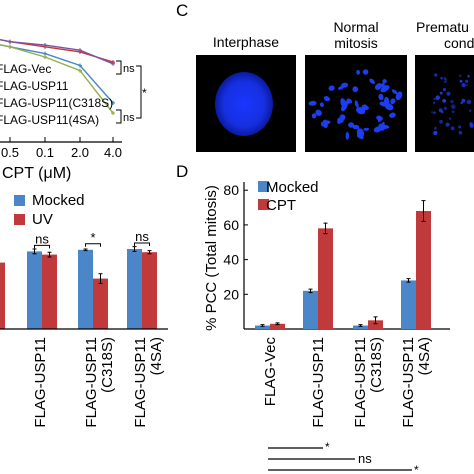 This screenshot has height=474, width=474. I want to click on line-legend-label: FLAG-Vec, so click(25, 69).